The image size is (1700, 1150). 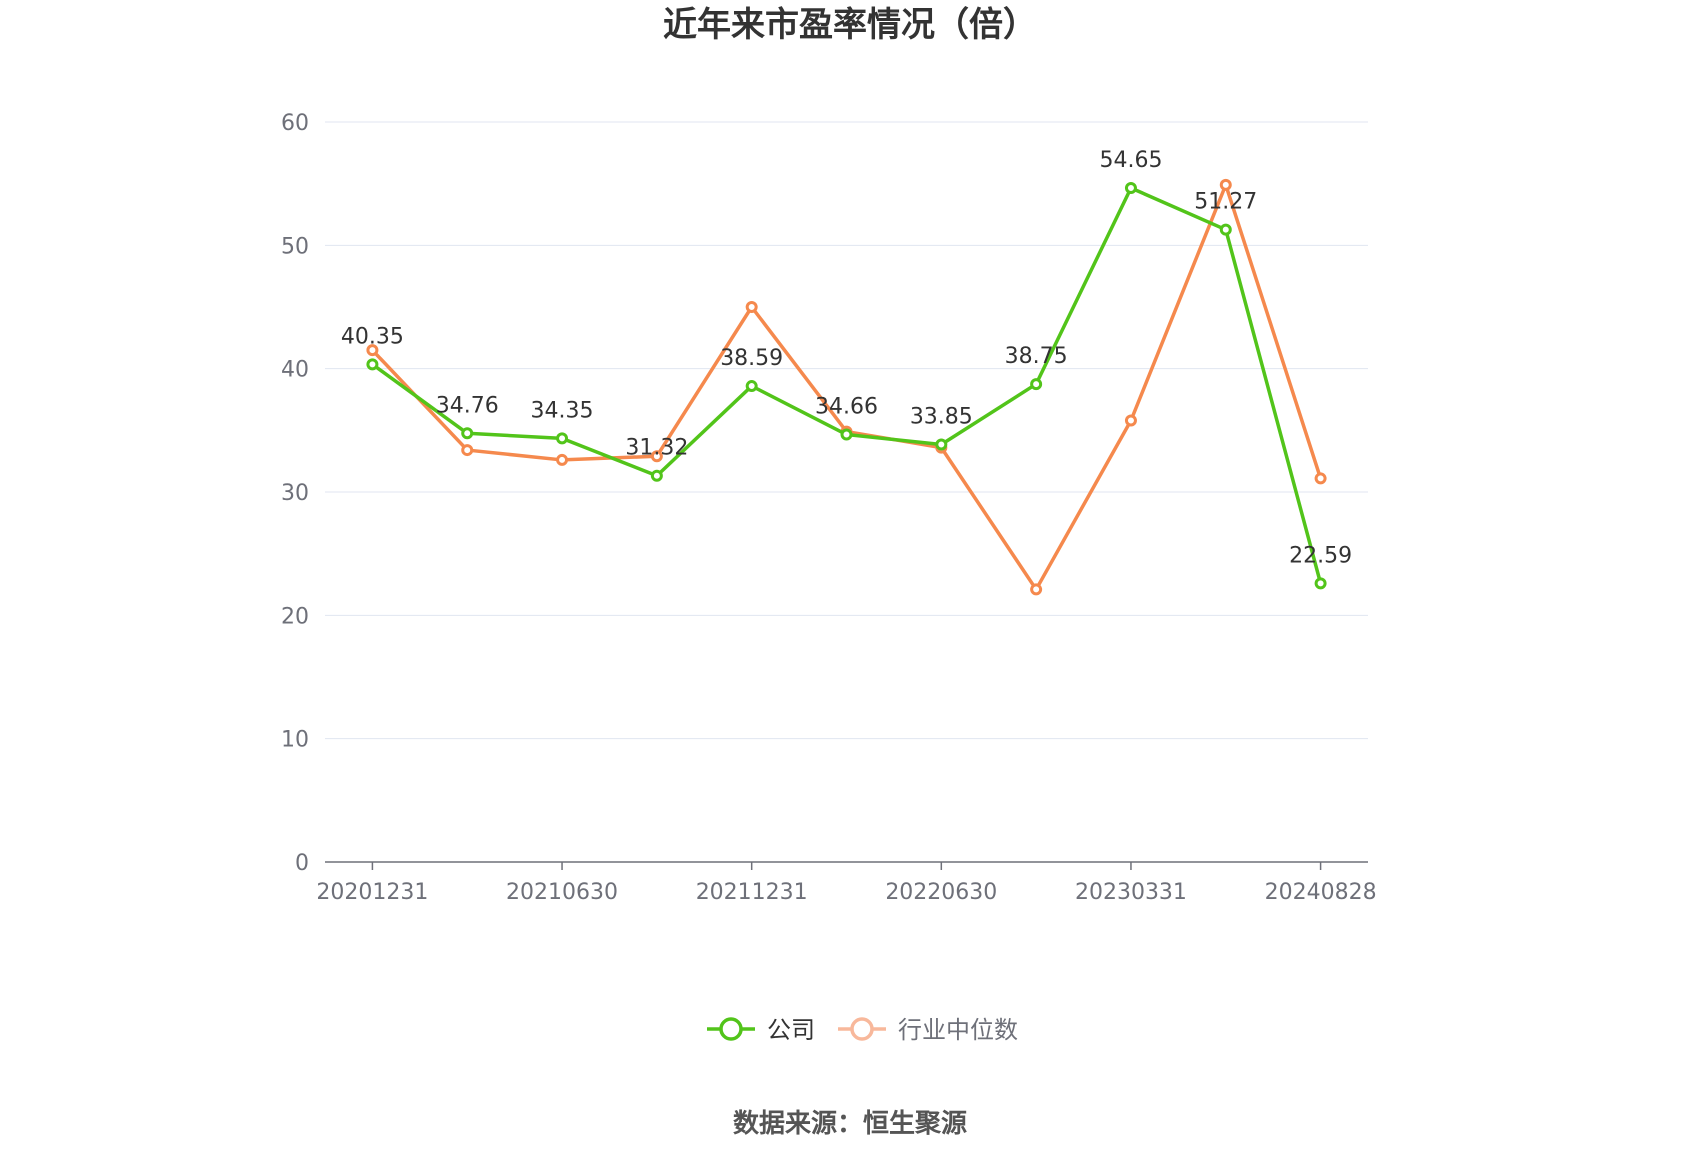 What do you see at coordinates (752, 892) in the screenshot?
I see `x-tick-label: 20211231` at bounding box center [752, 892].